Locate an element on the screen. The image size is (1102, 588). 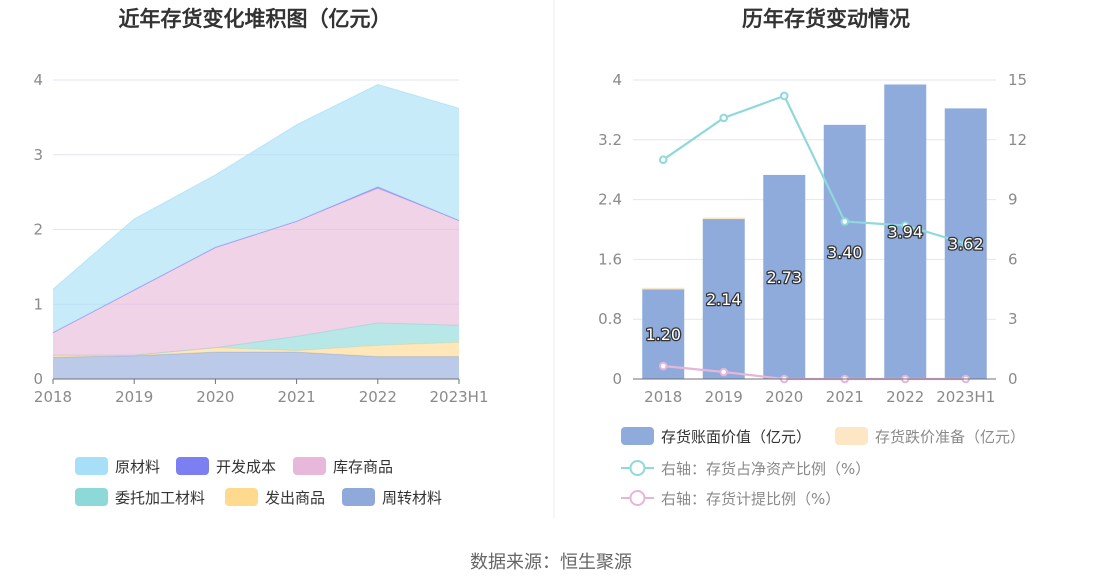
legend-label: 委托加工材料 is located at coordinates (160, 498).